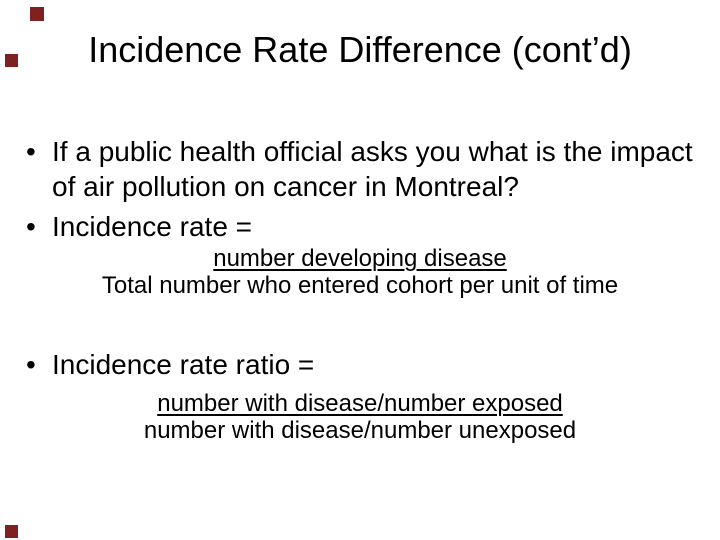 The height and width of the screenshot is (540, 720). I want to click on fraction-numerator: number with disease/number exposed, so click(360, 403).